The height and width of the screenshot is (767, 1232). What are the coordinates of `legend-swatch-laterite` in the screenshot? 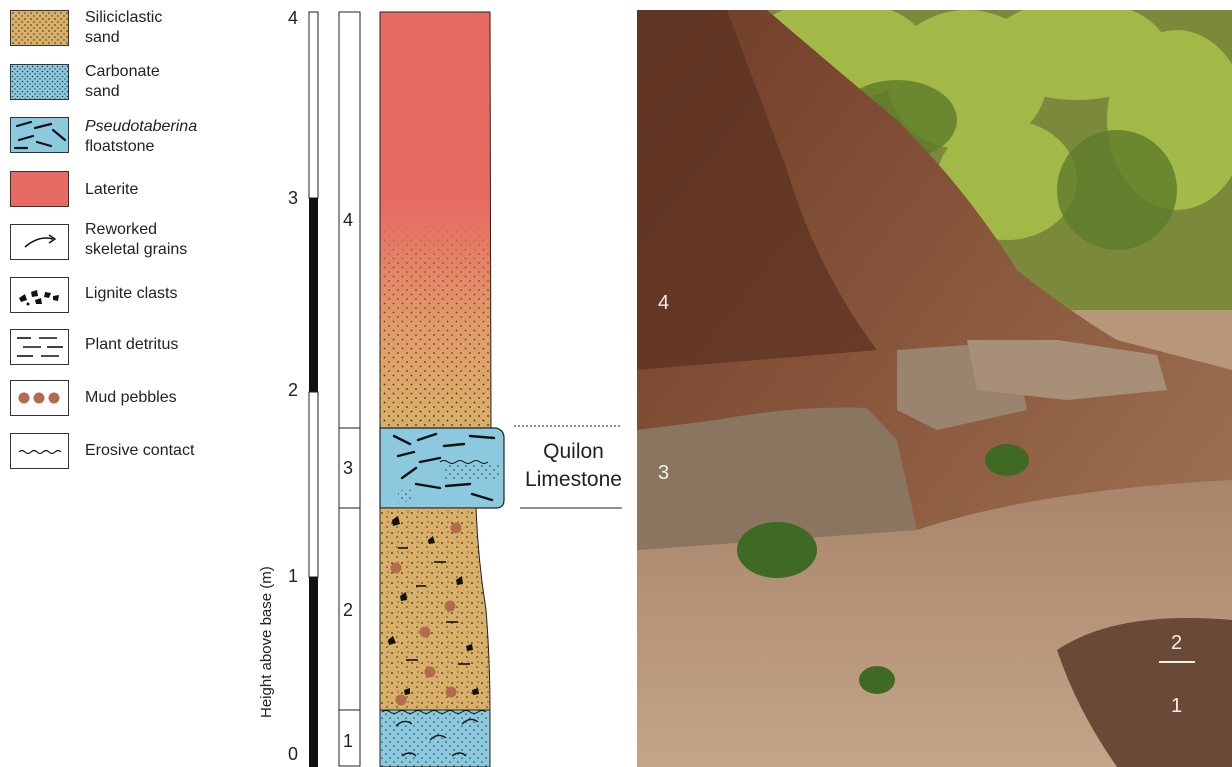 It's located at (39, 189).